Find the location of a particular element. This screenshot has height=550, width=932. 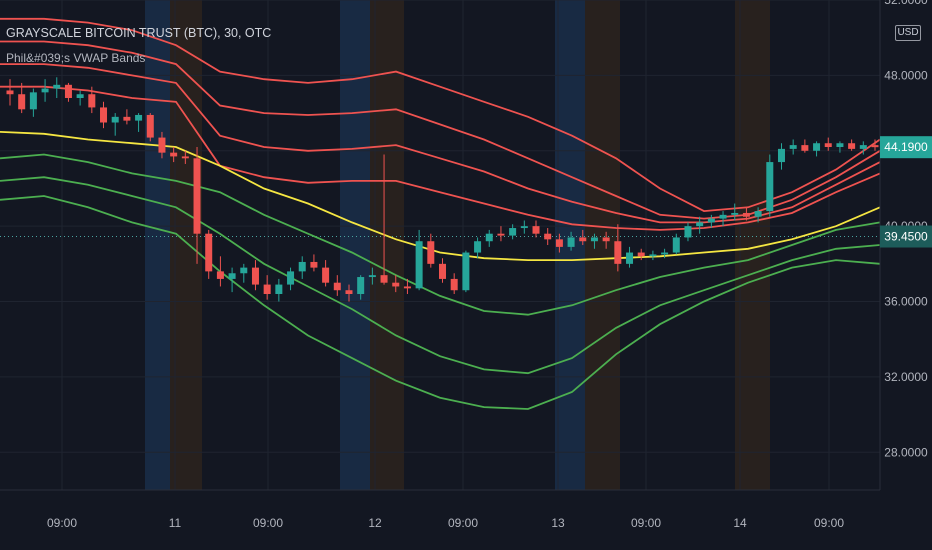

crosshair-price-tag-bg is located at coordinates (906, 236).